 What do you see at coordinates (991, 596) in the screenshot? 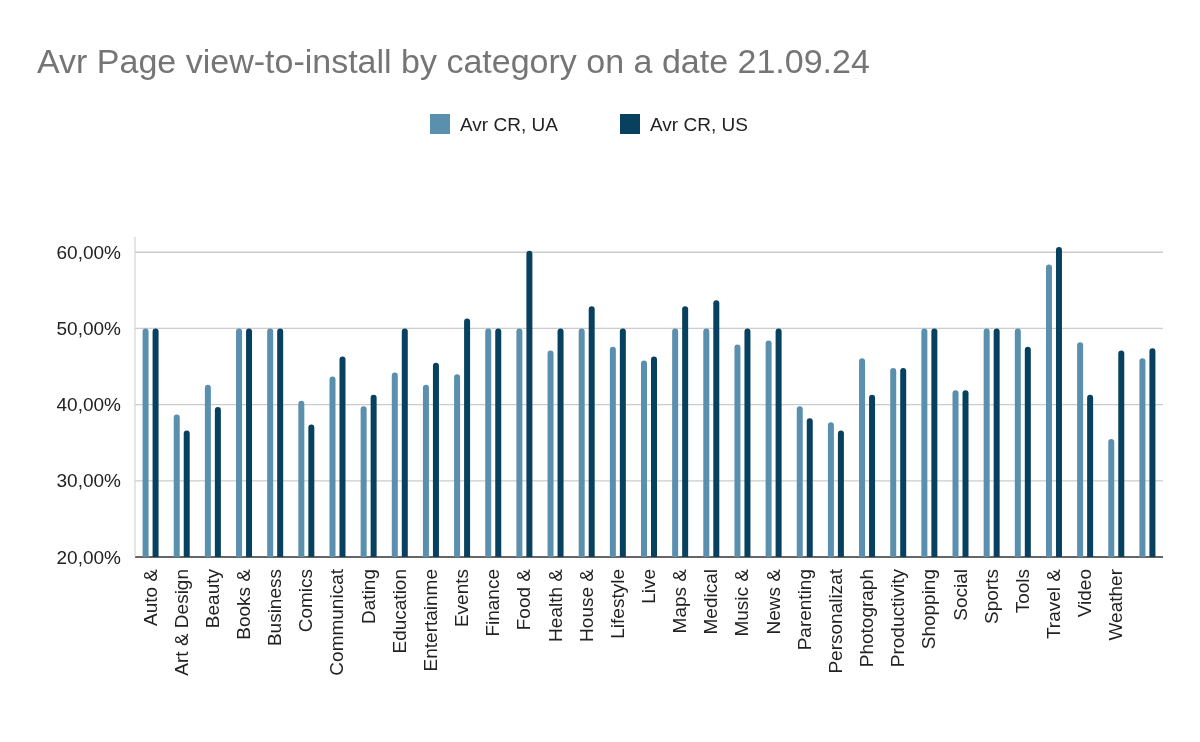
I see `x-tick-label: Sports` at bounding box center [991, 596].